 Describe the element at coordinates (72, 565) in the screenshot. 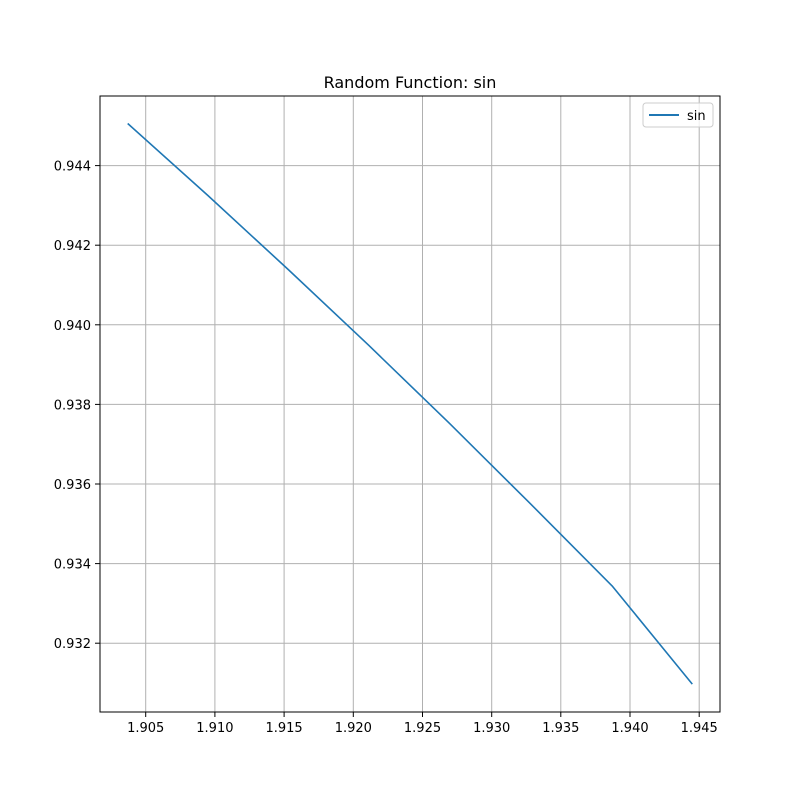

I see `y-tick-label: 0.934` at that location.